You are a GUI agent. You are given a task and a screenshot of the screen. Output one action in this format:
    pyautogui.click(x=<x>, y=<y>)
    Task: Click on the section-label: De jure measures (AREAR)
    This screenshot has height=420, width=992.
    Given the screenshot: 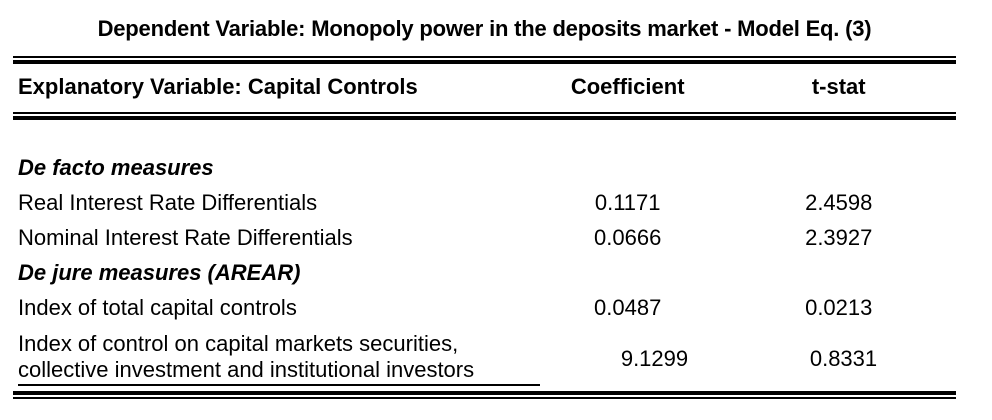 What is the action you would take?
    pyautogui.click(x=159, y=272)
    